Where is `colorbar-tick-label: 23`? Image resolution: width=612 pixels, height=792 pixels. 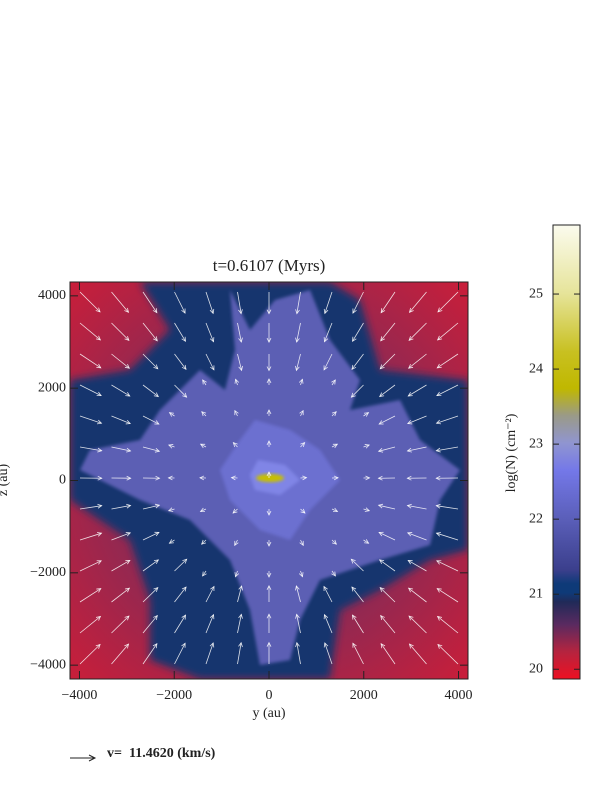
colorbar-tick-label: 23 is located at coordinates (536, 443).